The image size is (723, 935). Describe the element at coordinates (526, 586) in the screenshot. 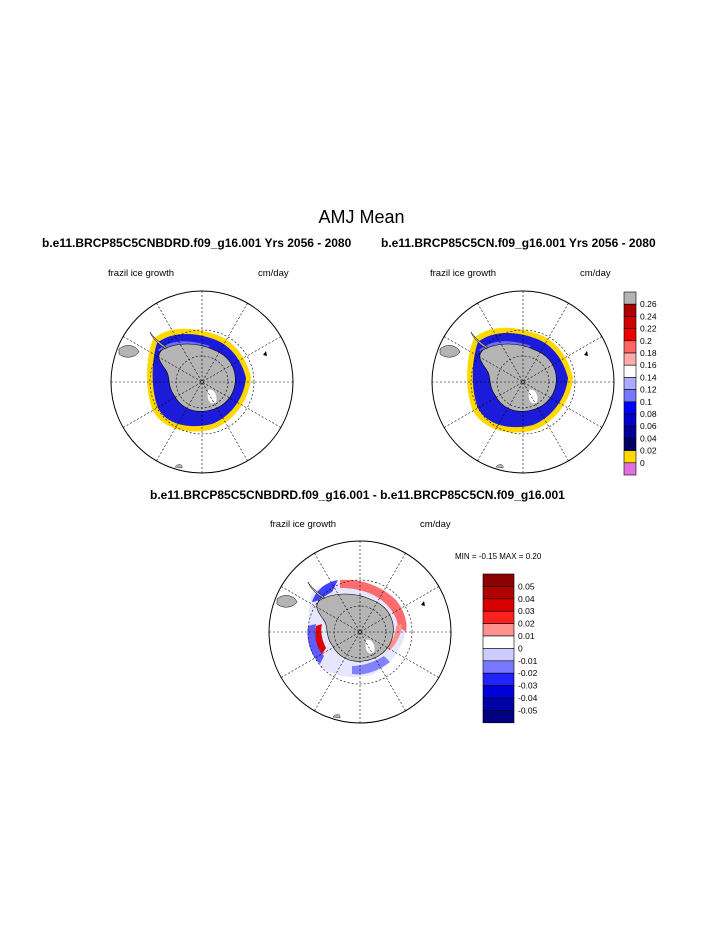

I see `colorbar-label: 0.05` at that location.